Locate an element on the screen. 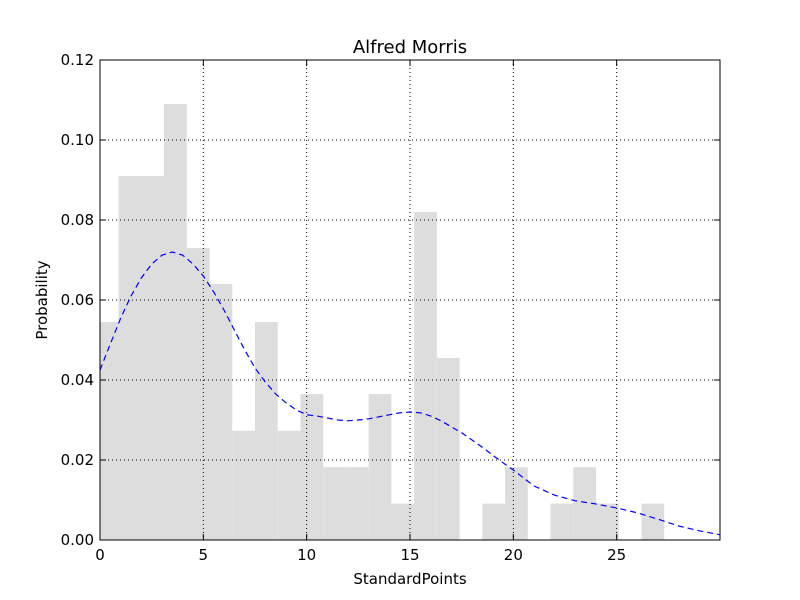 The image size is (800, 600). x-tick-label: 20 is located at coordinates (513, 555).